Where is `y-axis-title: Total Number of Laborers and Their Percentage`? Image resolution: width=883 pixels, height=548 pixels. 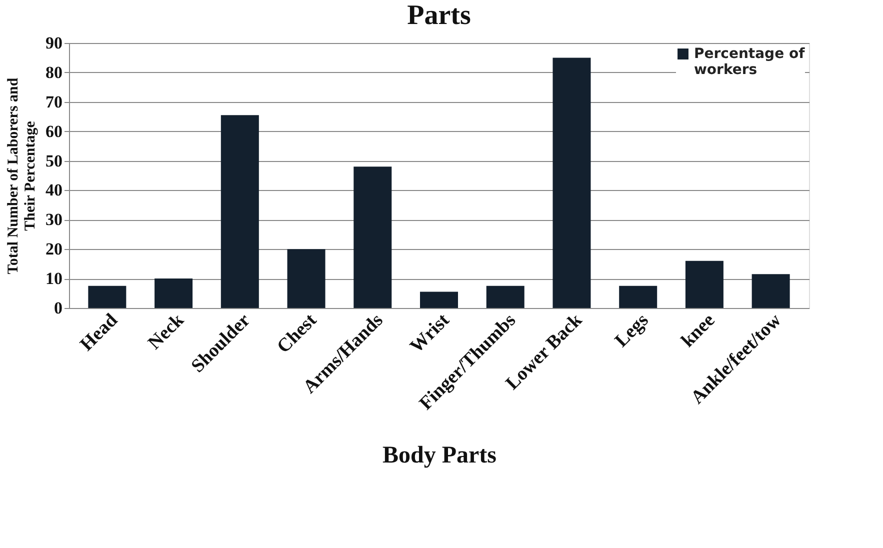
y-axis-title: Total Number of Laborers and Their Percentage is located at coordinates (22, 175).